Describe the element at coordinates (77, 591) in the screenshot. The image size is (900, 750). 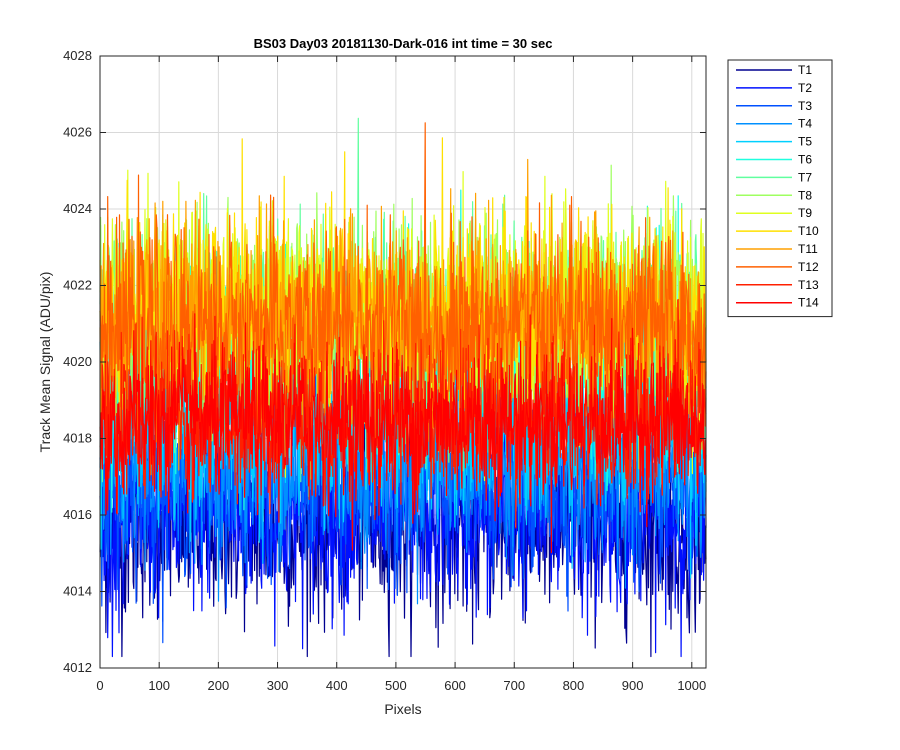
I see `y-tick-label: 4014` at that location.